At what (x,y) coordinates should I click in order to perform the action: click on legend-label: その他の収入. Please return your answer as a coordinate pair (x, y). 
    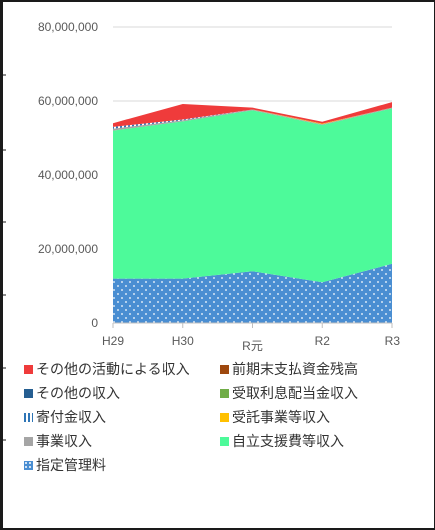
    Looking at the image, I should click on (78, 394).